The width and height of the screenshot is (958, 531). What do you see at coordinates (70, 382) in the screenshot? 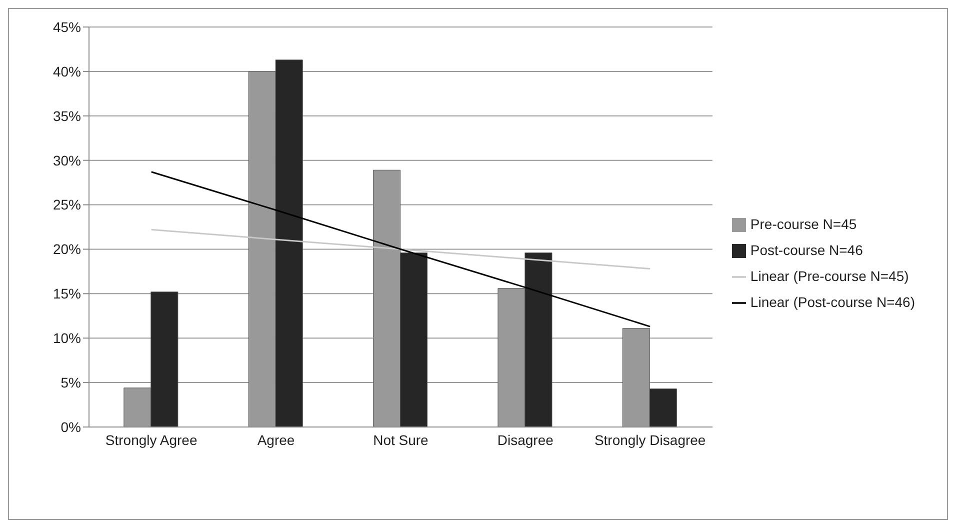
I see `y-tick-label: 5%` at bounding box center [70, 382].